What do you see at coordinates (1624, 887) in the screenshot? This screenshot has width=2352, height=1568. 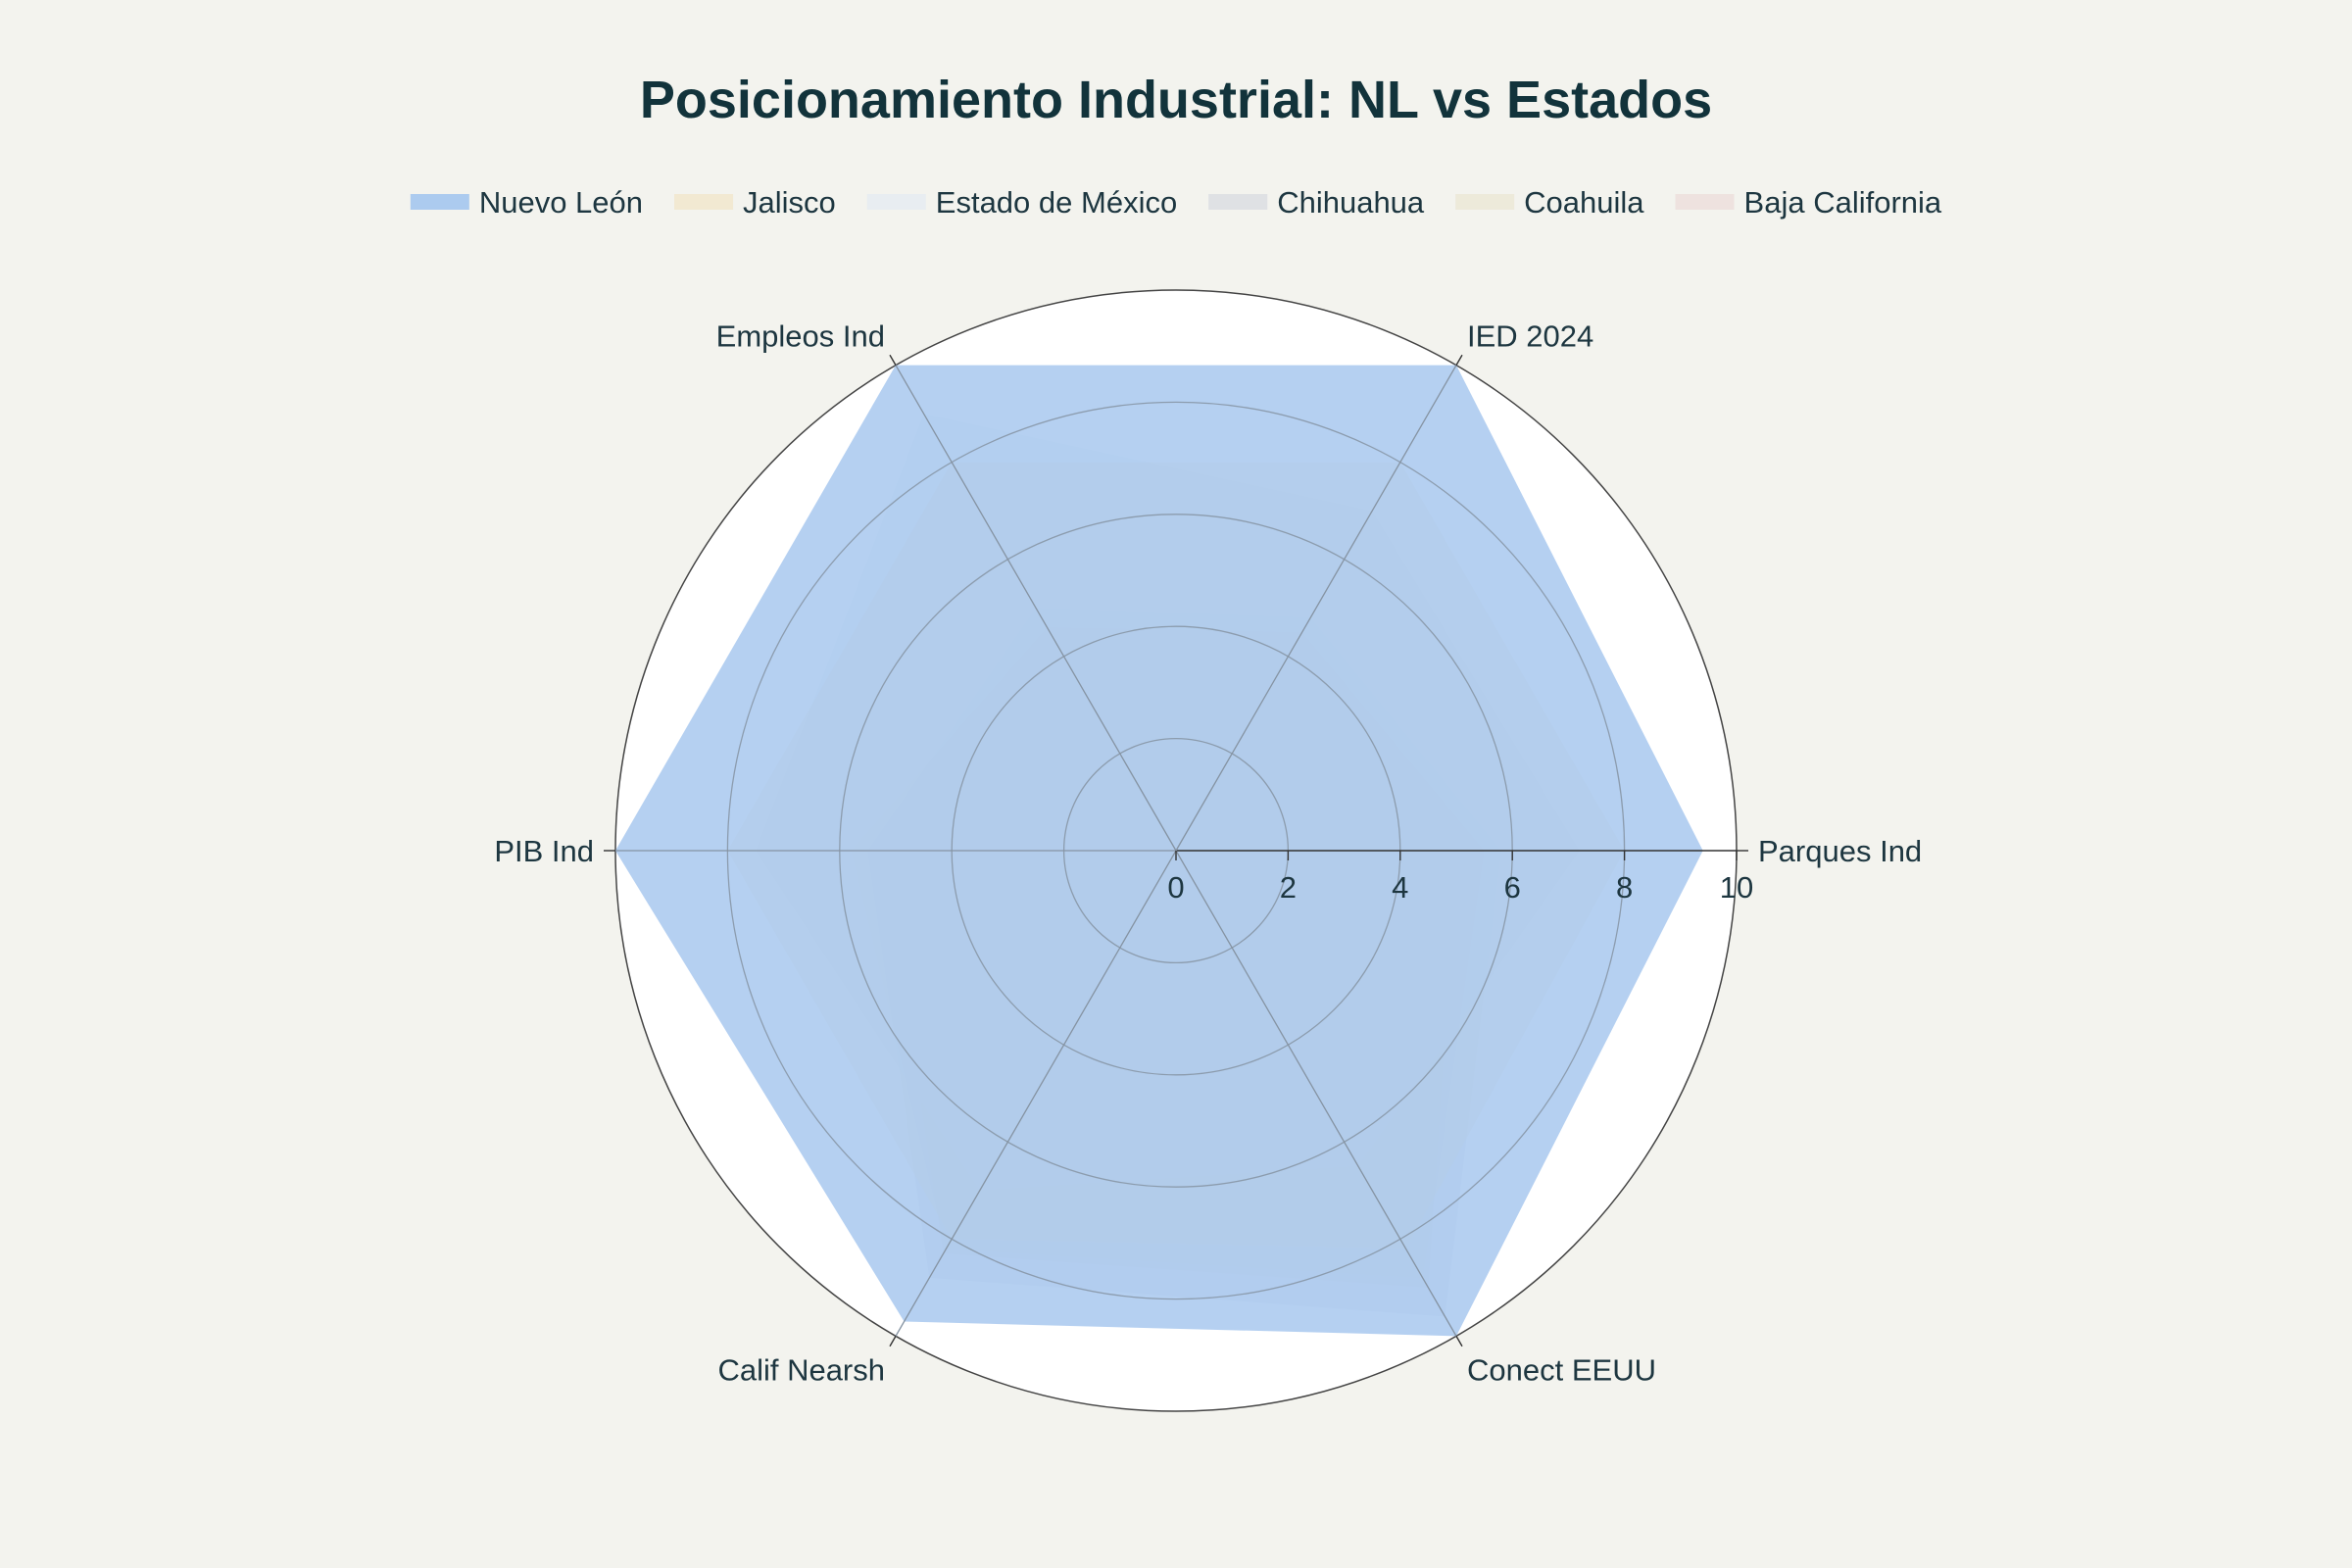 I see `radial-tick-label: 8` at bounding box center [1624, 887].